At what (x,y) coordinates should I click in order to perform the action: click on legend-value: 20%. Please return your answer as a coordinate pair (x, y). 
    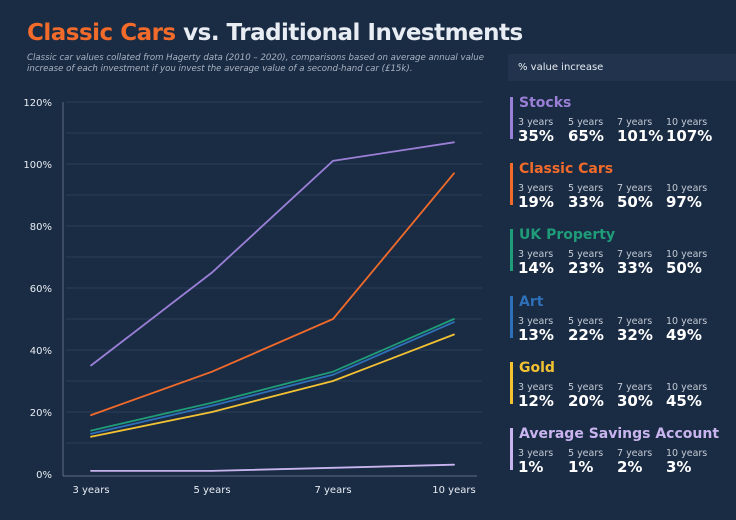
    Looking at the image, I should click on (586, 400).